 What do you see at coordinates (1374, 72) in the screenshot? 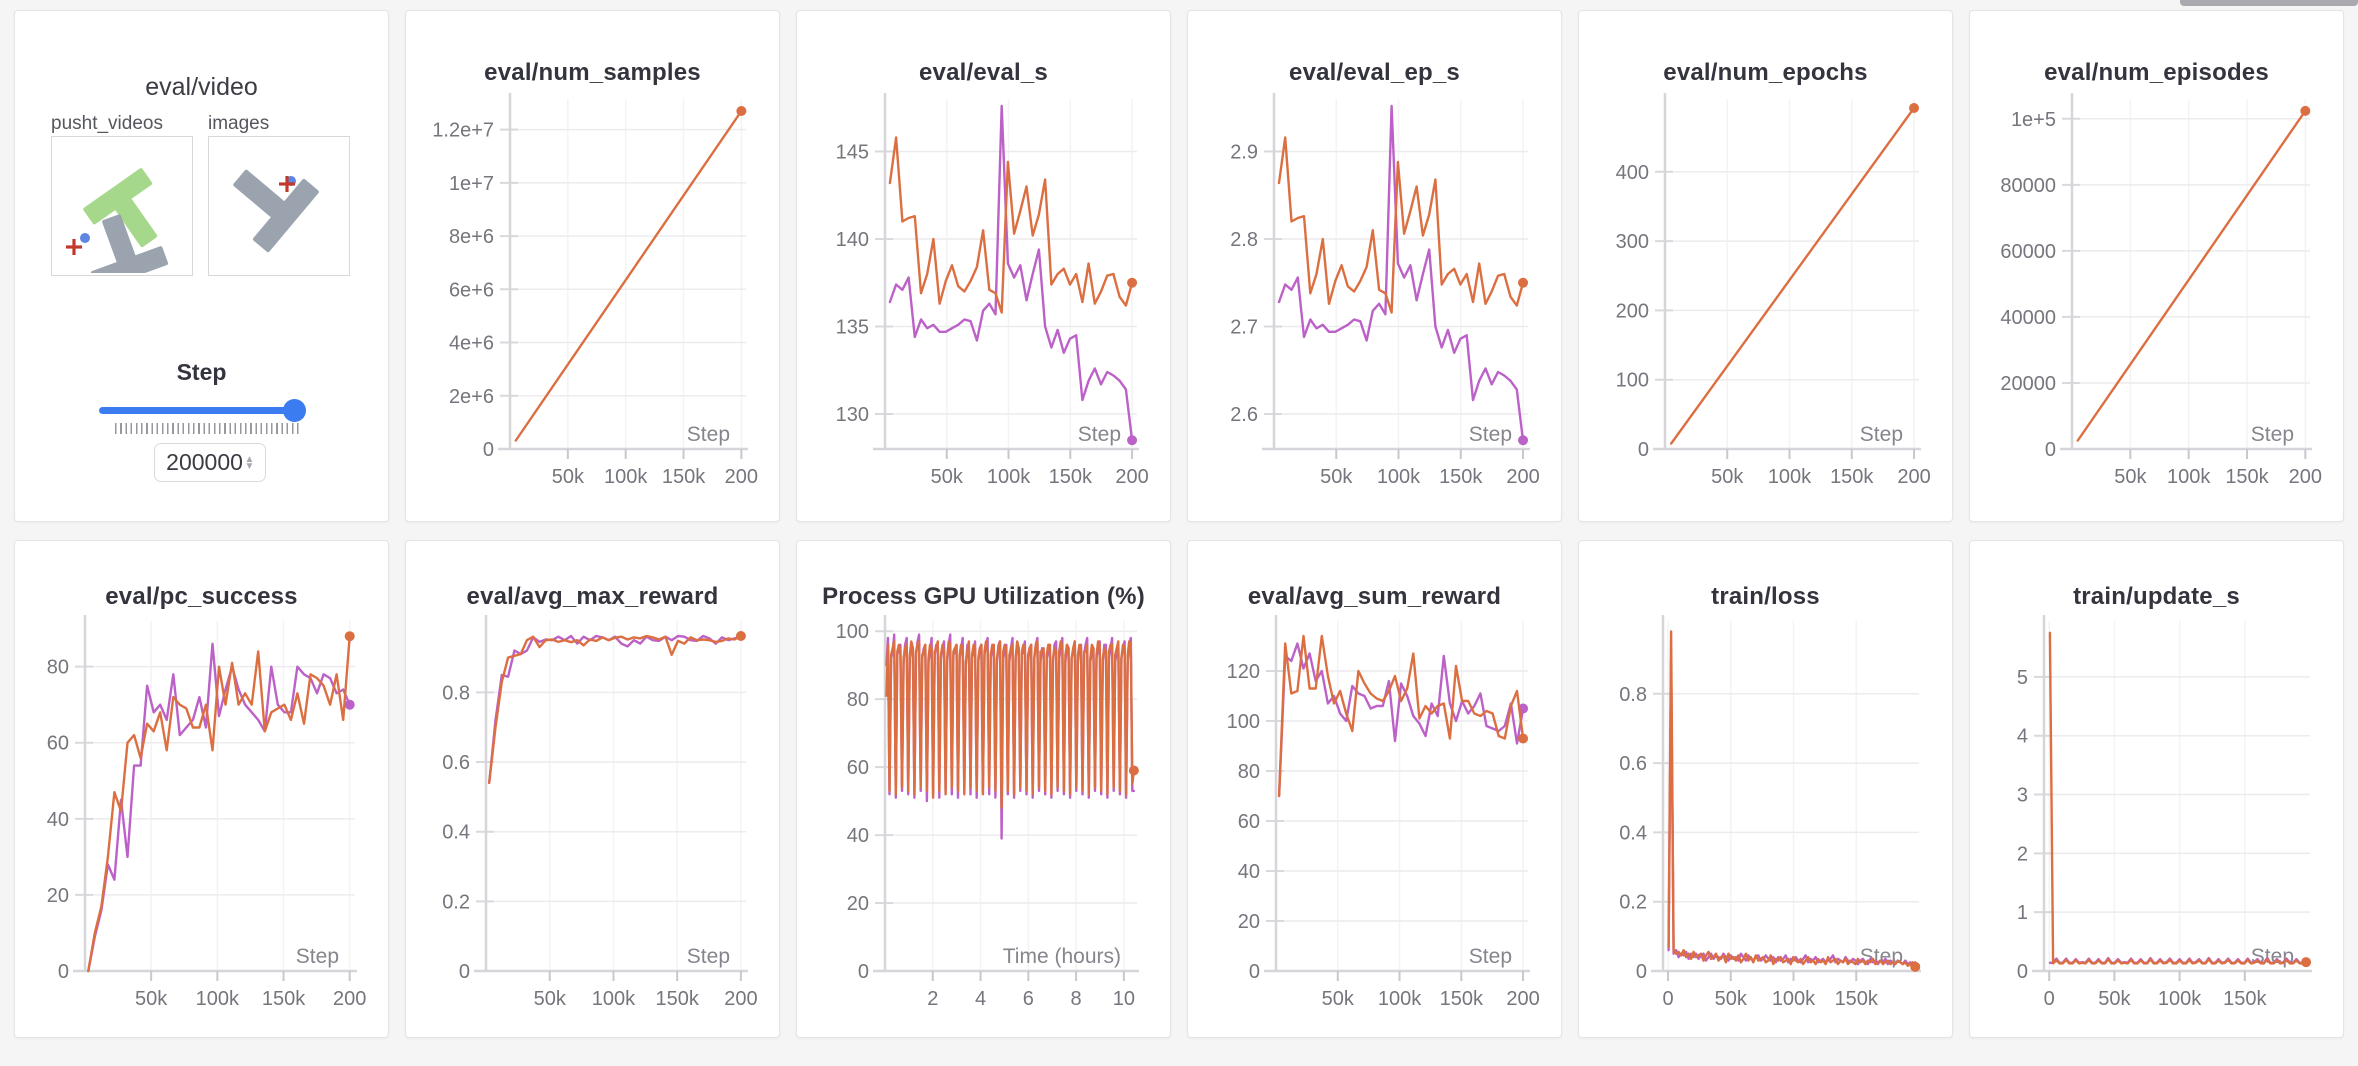
I see `chart-title: eval/eval_ep_s` at bounding box center [1374, 72].